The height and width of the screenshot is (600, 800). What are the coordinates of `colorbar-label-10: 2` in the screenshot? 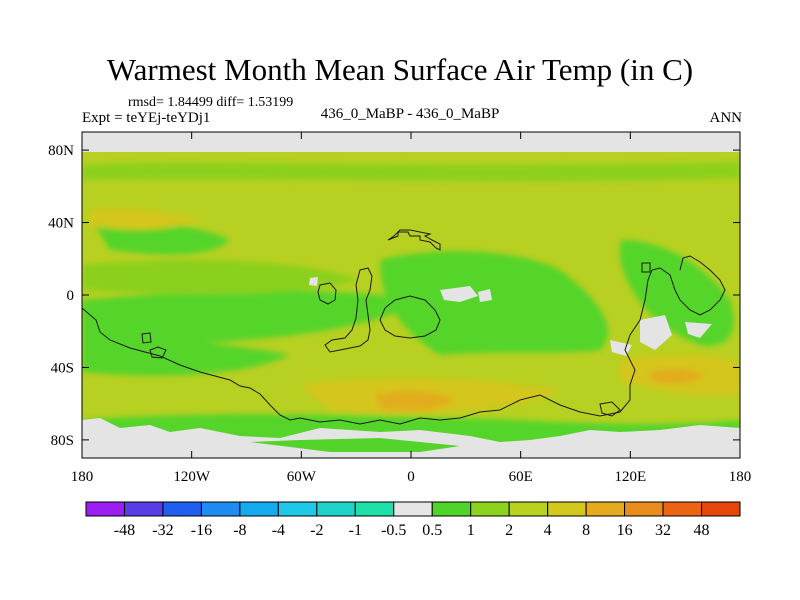 It's located at (509, 530).